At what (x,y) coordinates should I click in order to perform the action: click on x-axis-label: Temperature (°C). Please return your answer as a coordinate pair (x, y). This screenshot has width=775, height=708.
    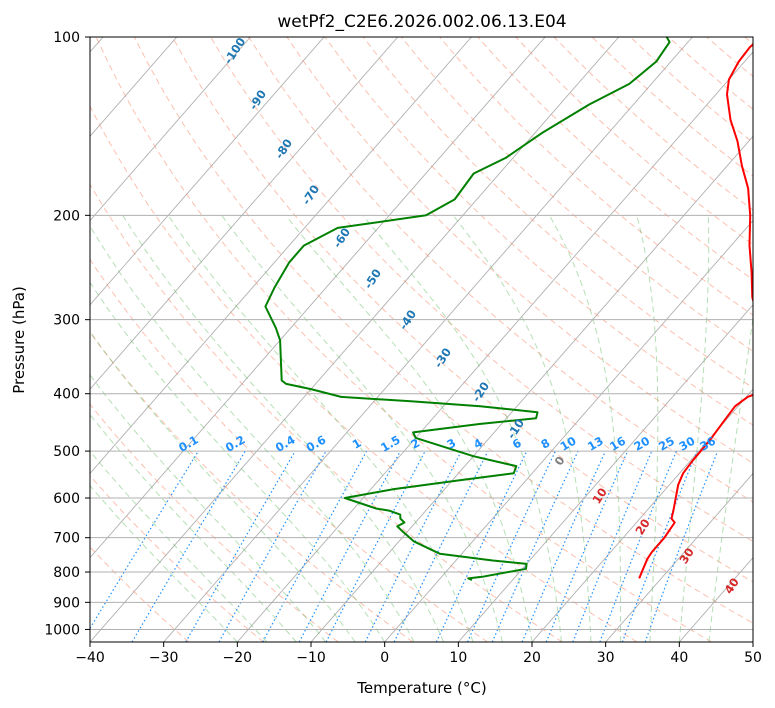
    Looking at the image, I should click on (421, 688).